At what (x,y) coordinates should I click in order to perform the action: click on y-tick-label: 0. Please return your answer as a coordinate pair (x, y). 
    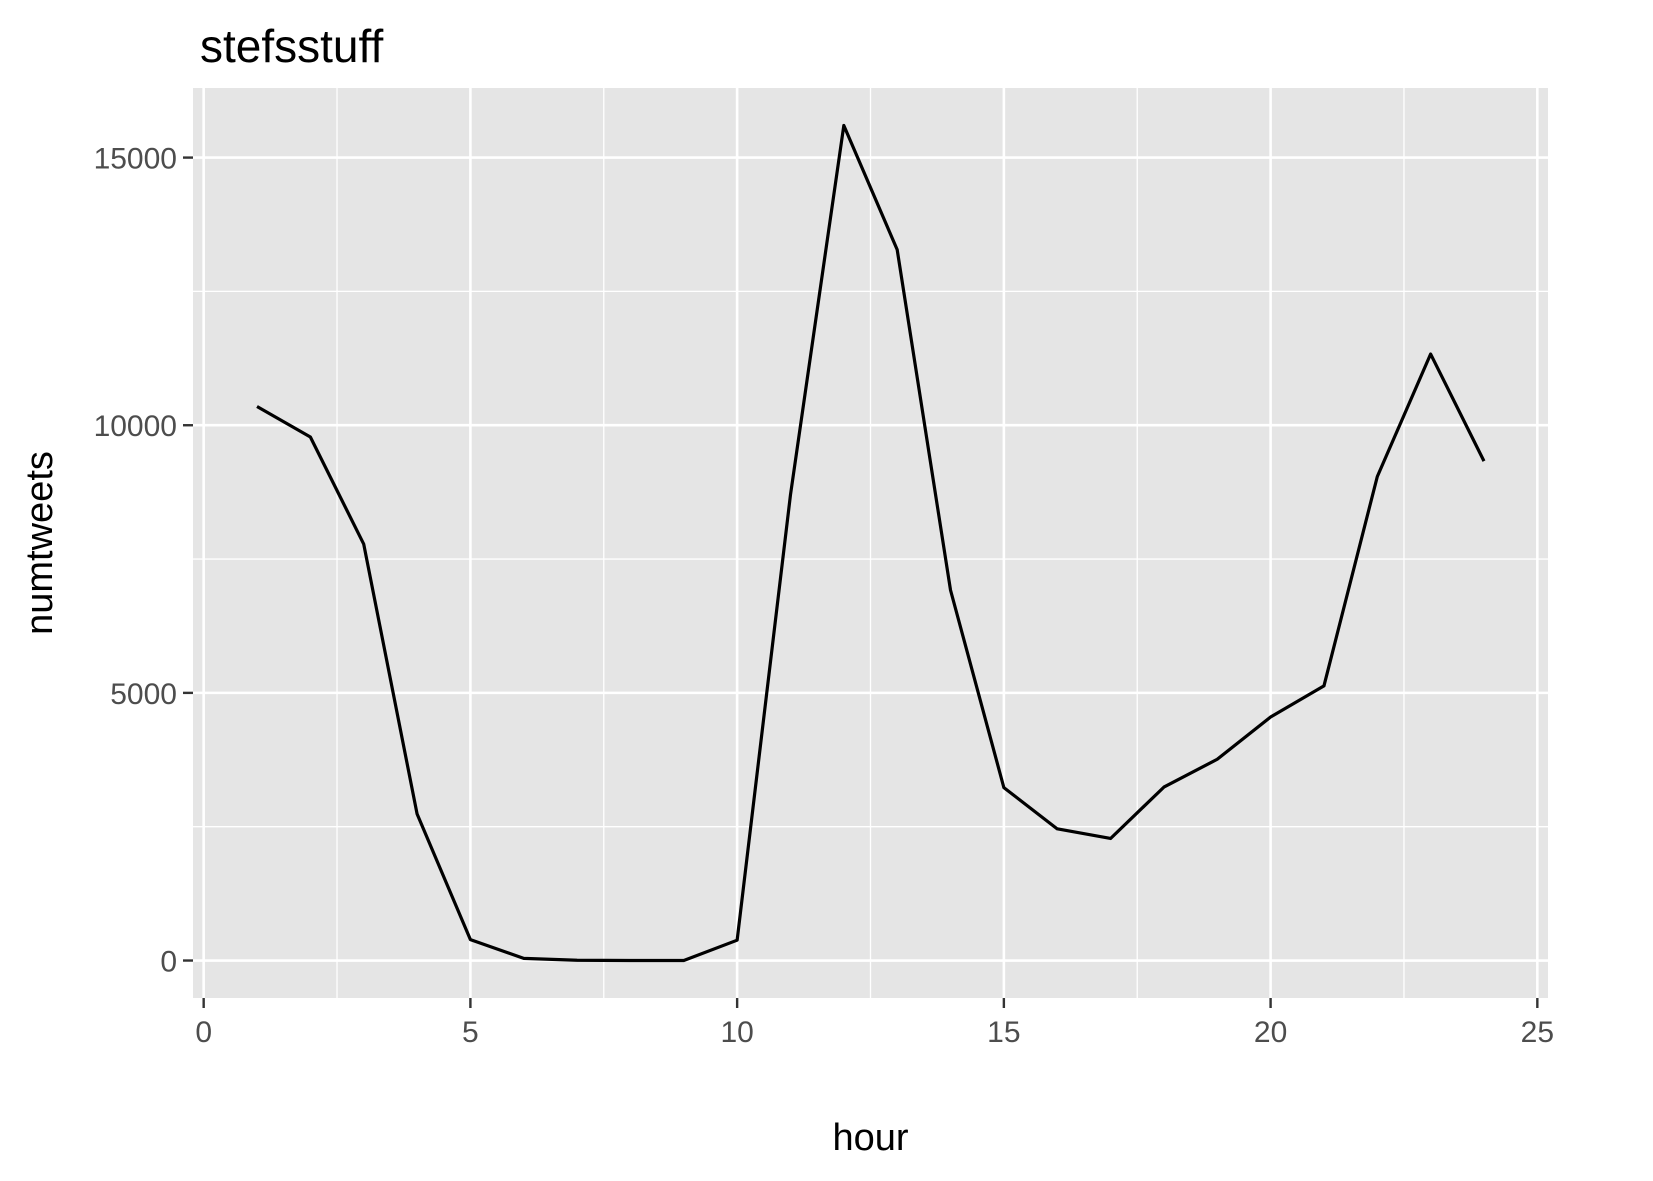
    Looking at the image, I should click on (168, 962).